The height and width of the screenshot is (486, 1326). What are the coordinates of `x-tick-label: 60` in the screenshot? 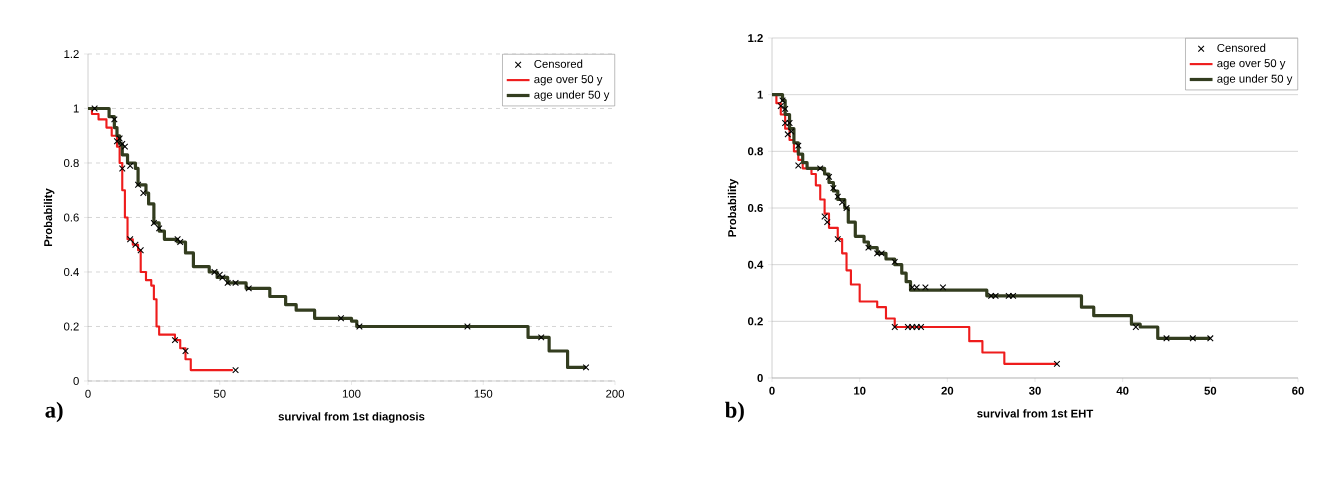 It's located at (1298, 390).